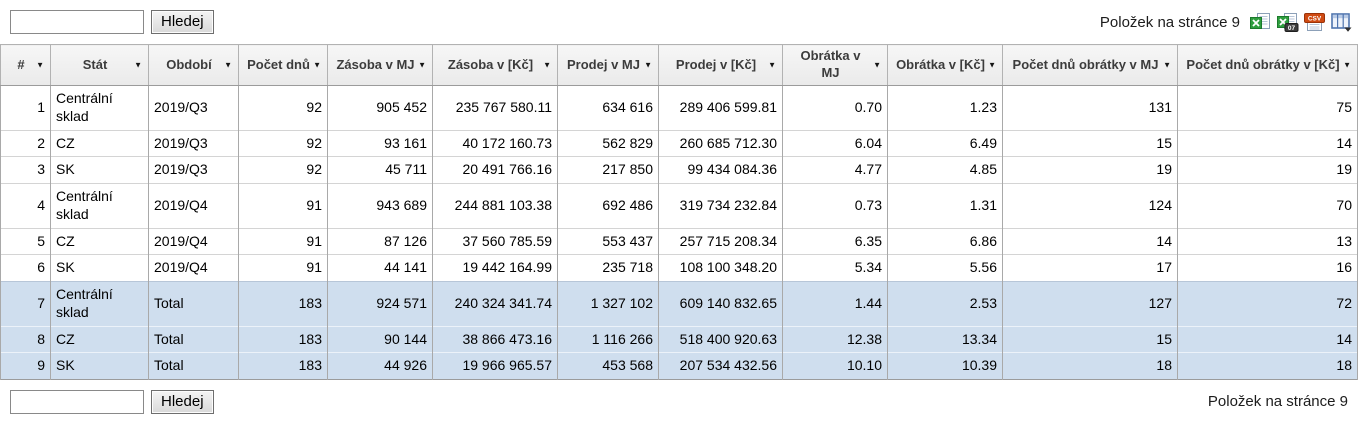 The width and height of the screenshot is (1361, 424). Describe the element at coordinates (608, 65) in the screenshot. I see `column-header-prodej-mj: Prodej v MJ ▼` at that location.